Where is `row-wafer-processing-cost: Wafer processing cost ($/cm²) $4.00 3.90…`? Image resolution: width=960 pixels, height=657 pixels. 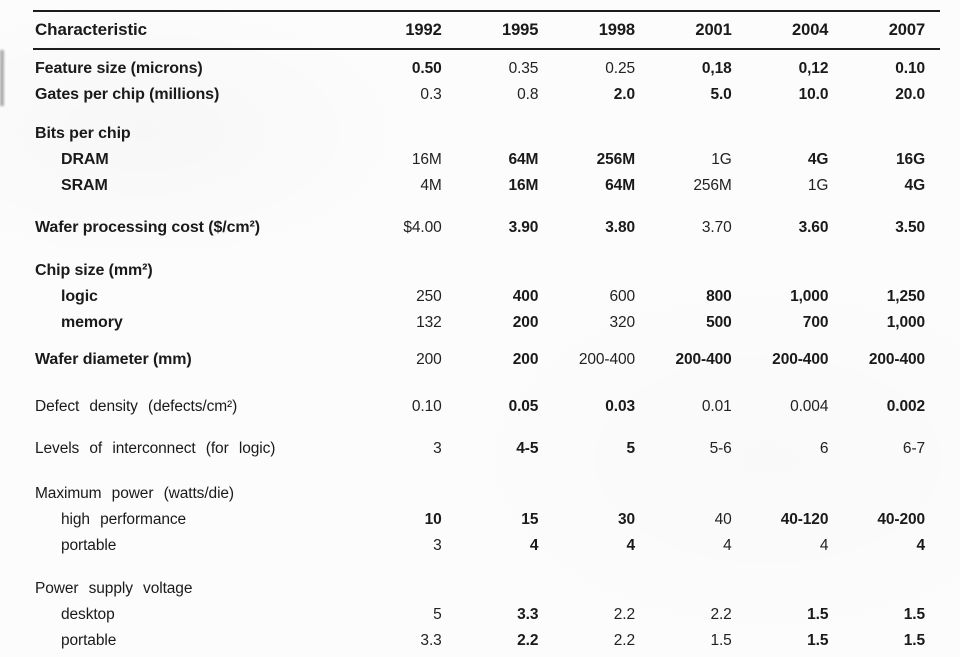 row-wafer-processing-cost: Wafer processing cost ($/cm²) $4.00 3.90… is located at coordinates (480, 228).